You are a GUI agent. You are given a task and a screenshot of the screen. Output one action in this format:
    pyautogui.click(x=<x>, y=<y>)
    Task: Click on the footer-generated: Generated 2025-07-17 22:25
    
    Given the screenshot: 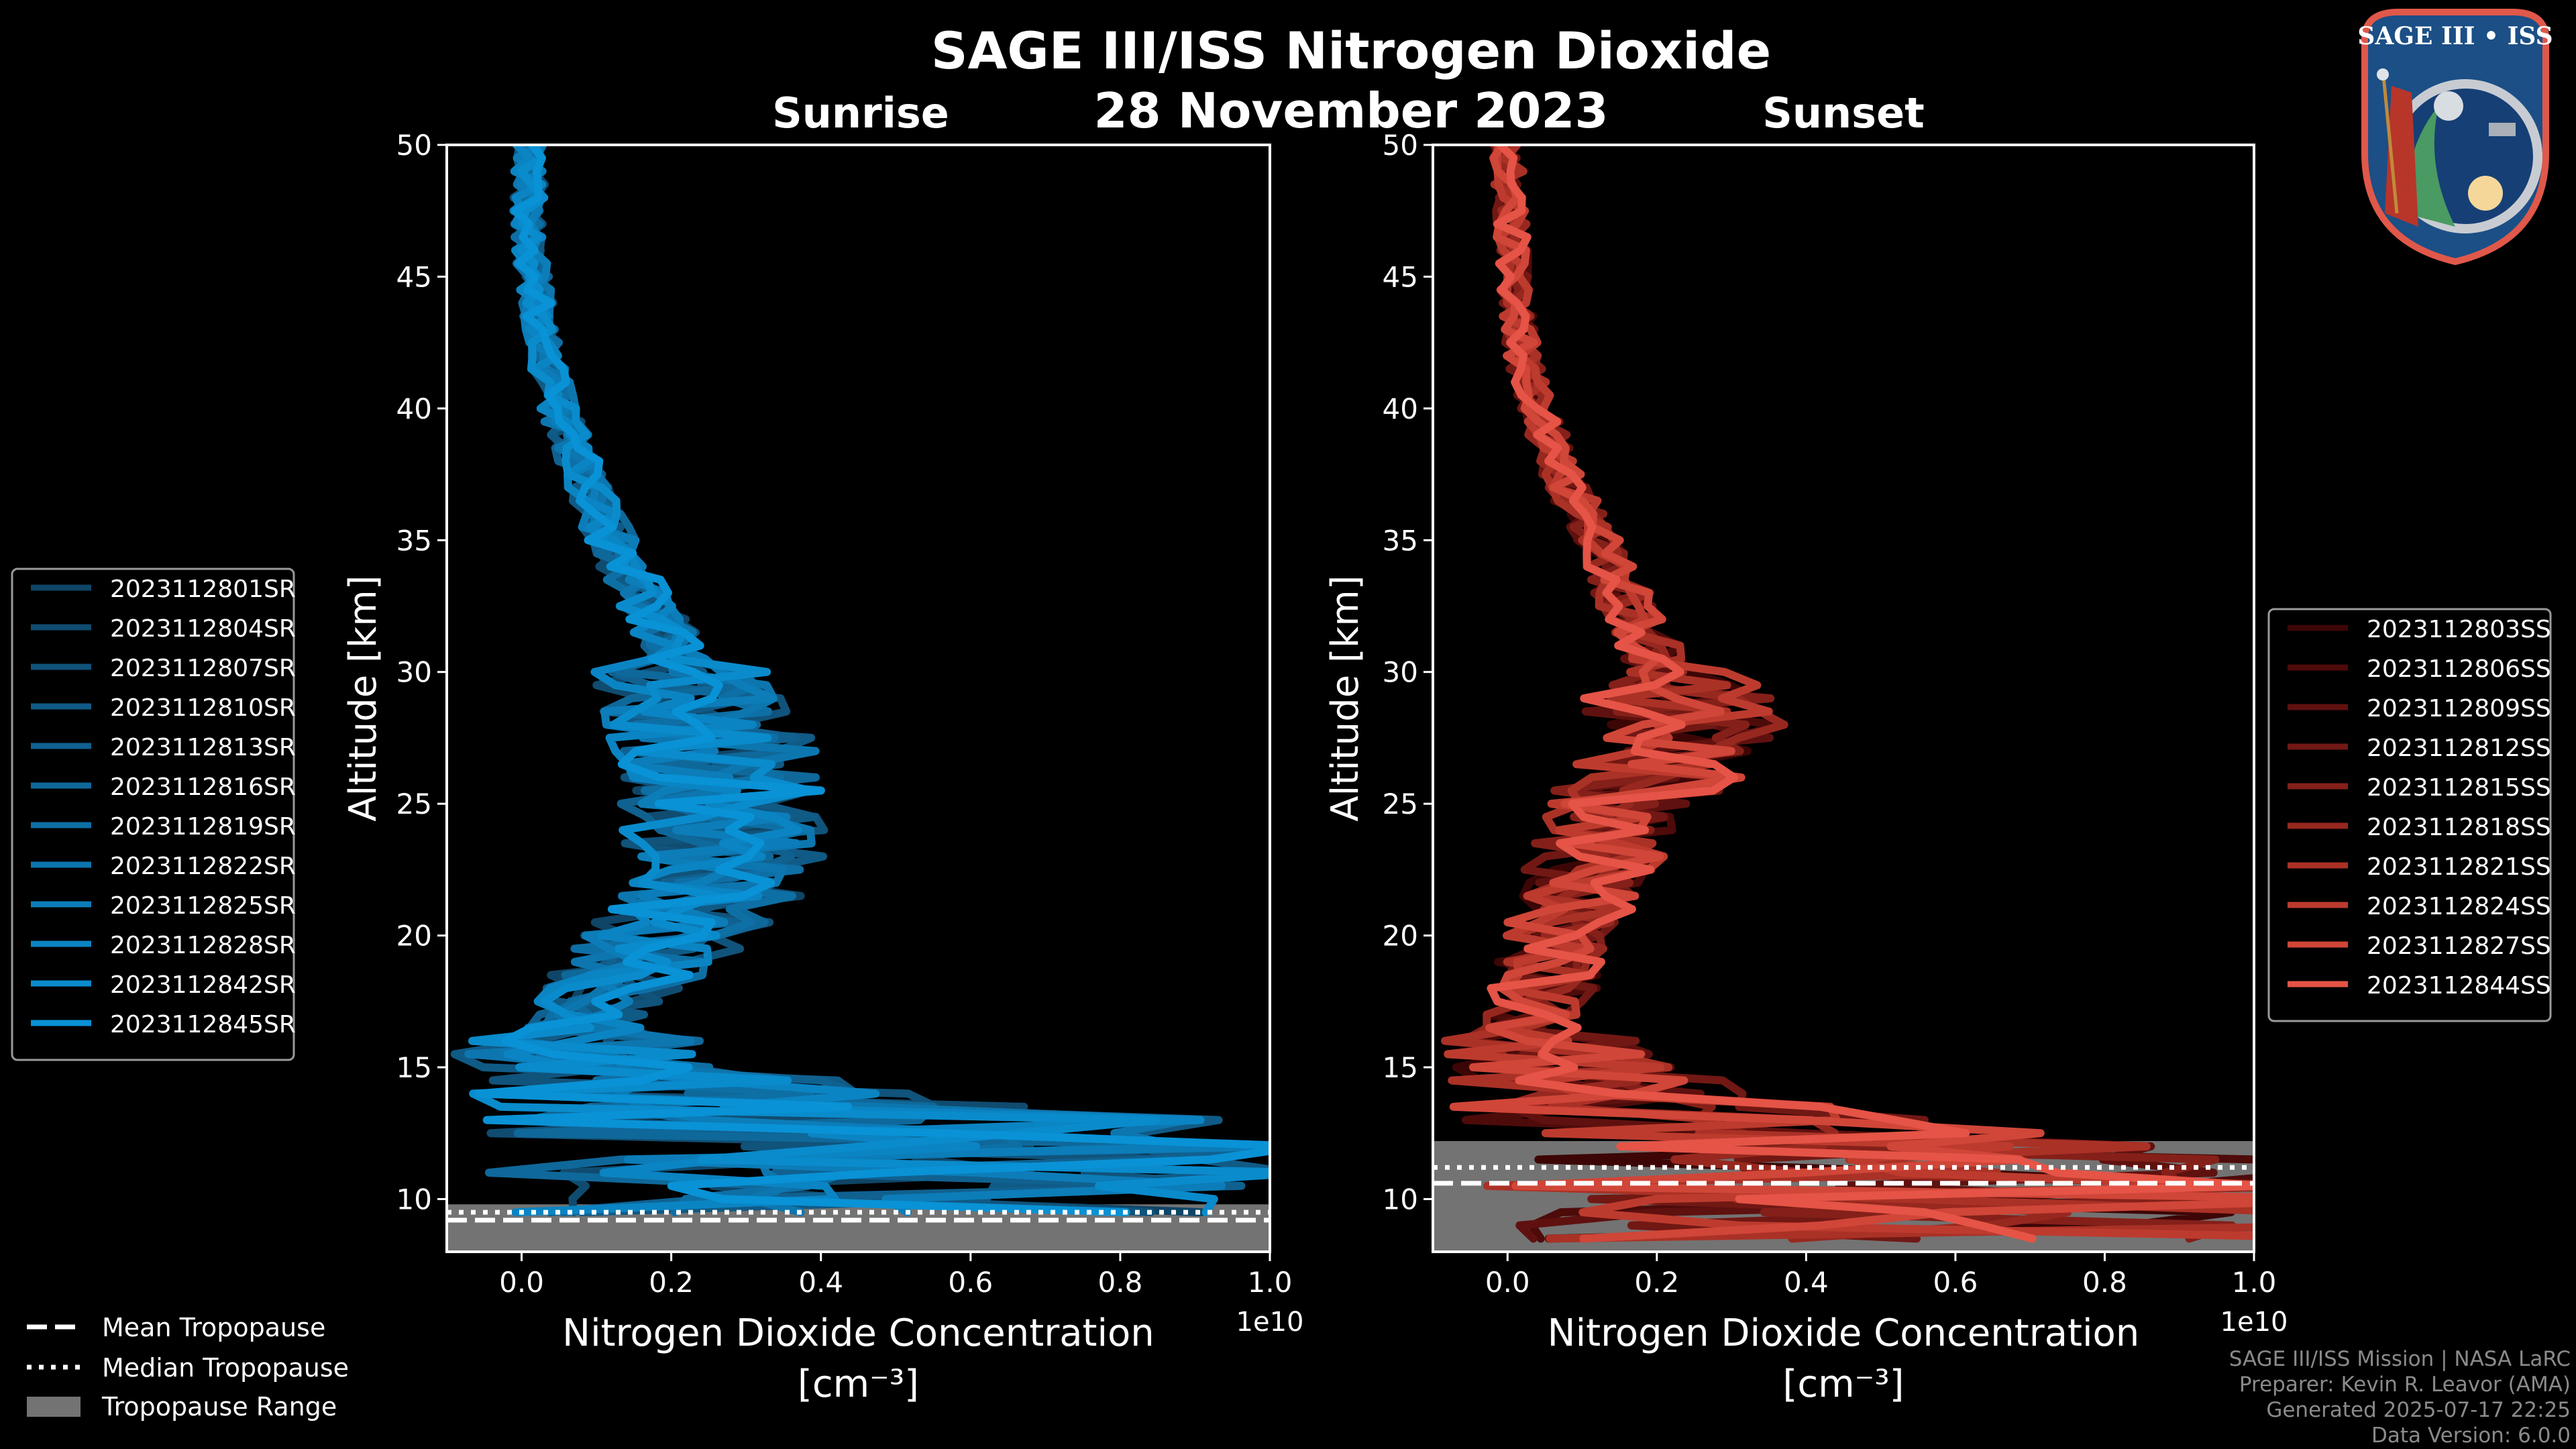 What is the action you would take?
    pyautogui.click(x=2418, y=1410)
    